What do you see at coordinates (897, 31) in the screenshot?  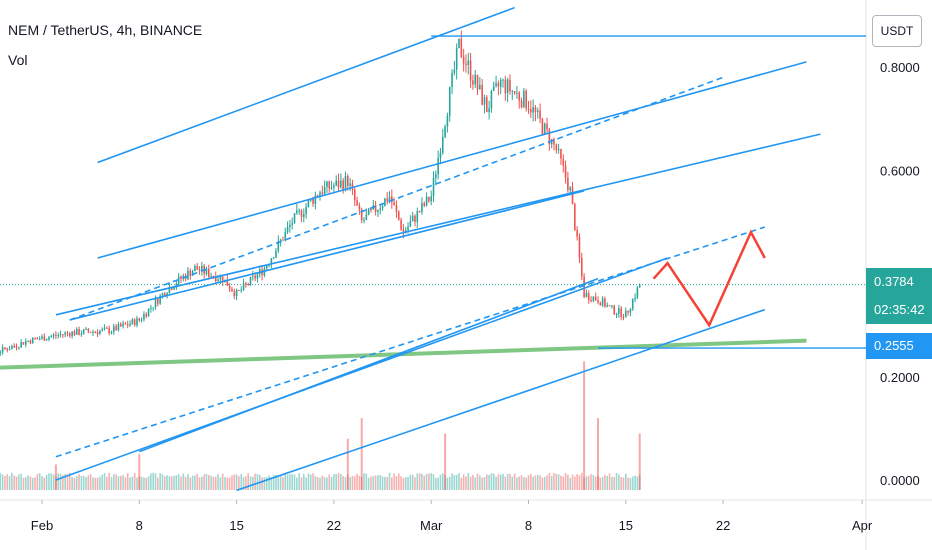 I see `currency-button: USDT` at bounding box center [897, 31].